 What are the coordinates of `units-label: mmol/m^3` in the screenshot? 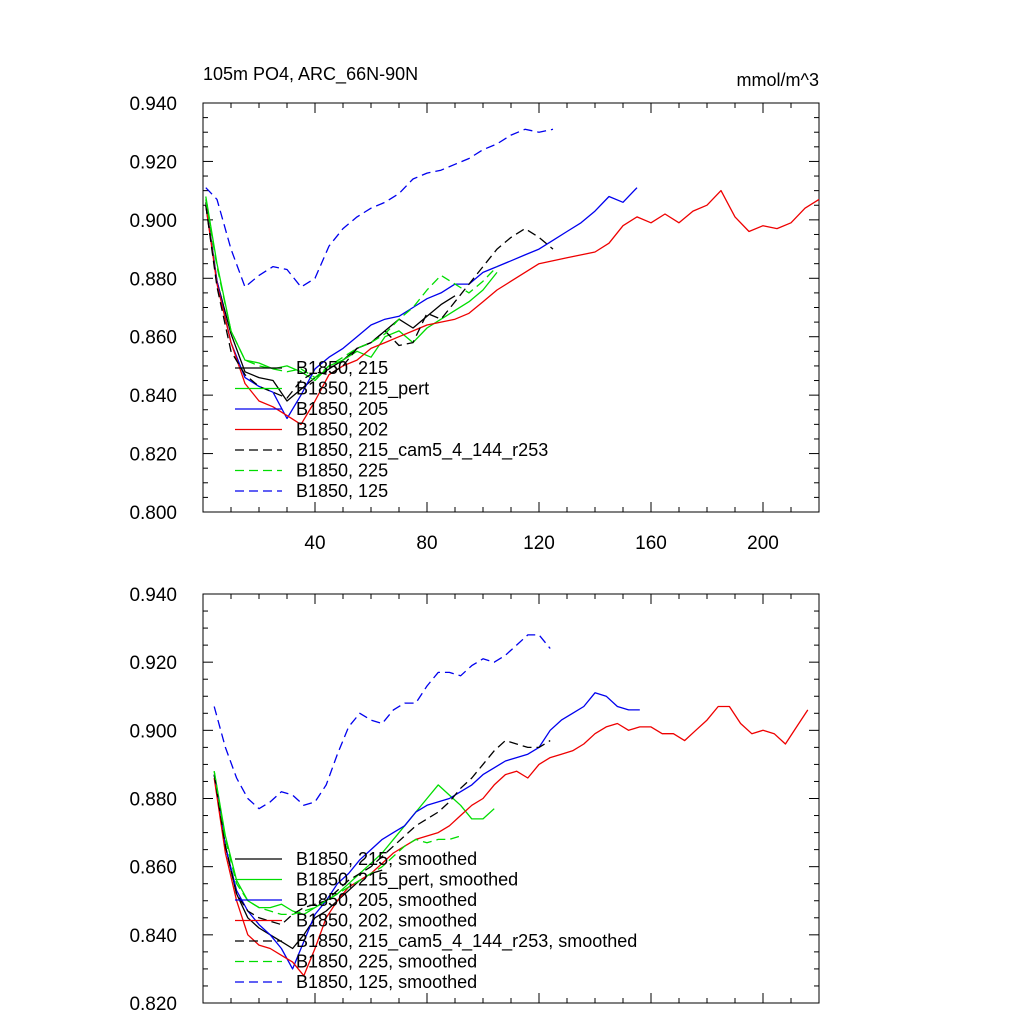 It's located at (778, 80).